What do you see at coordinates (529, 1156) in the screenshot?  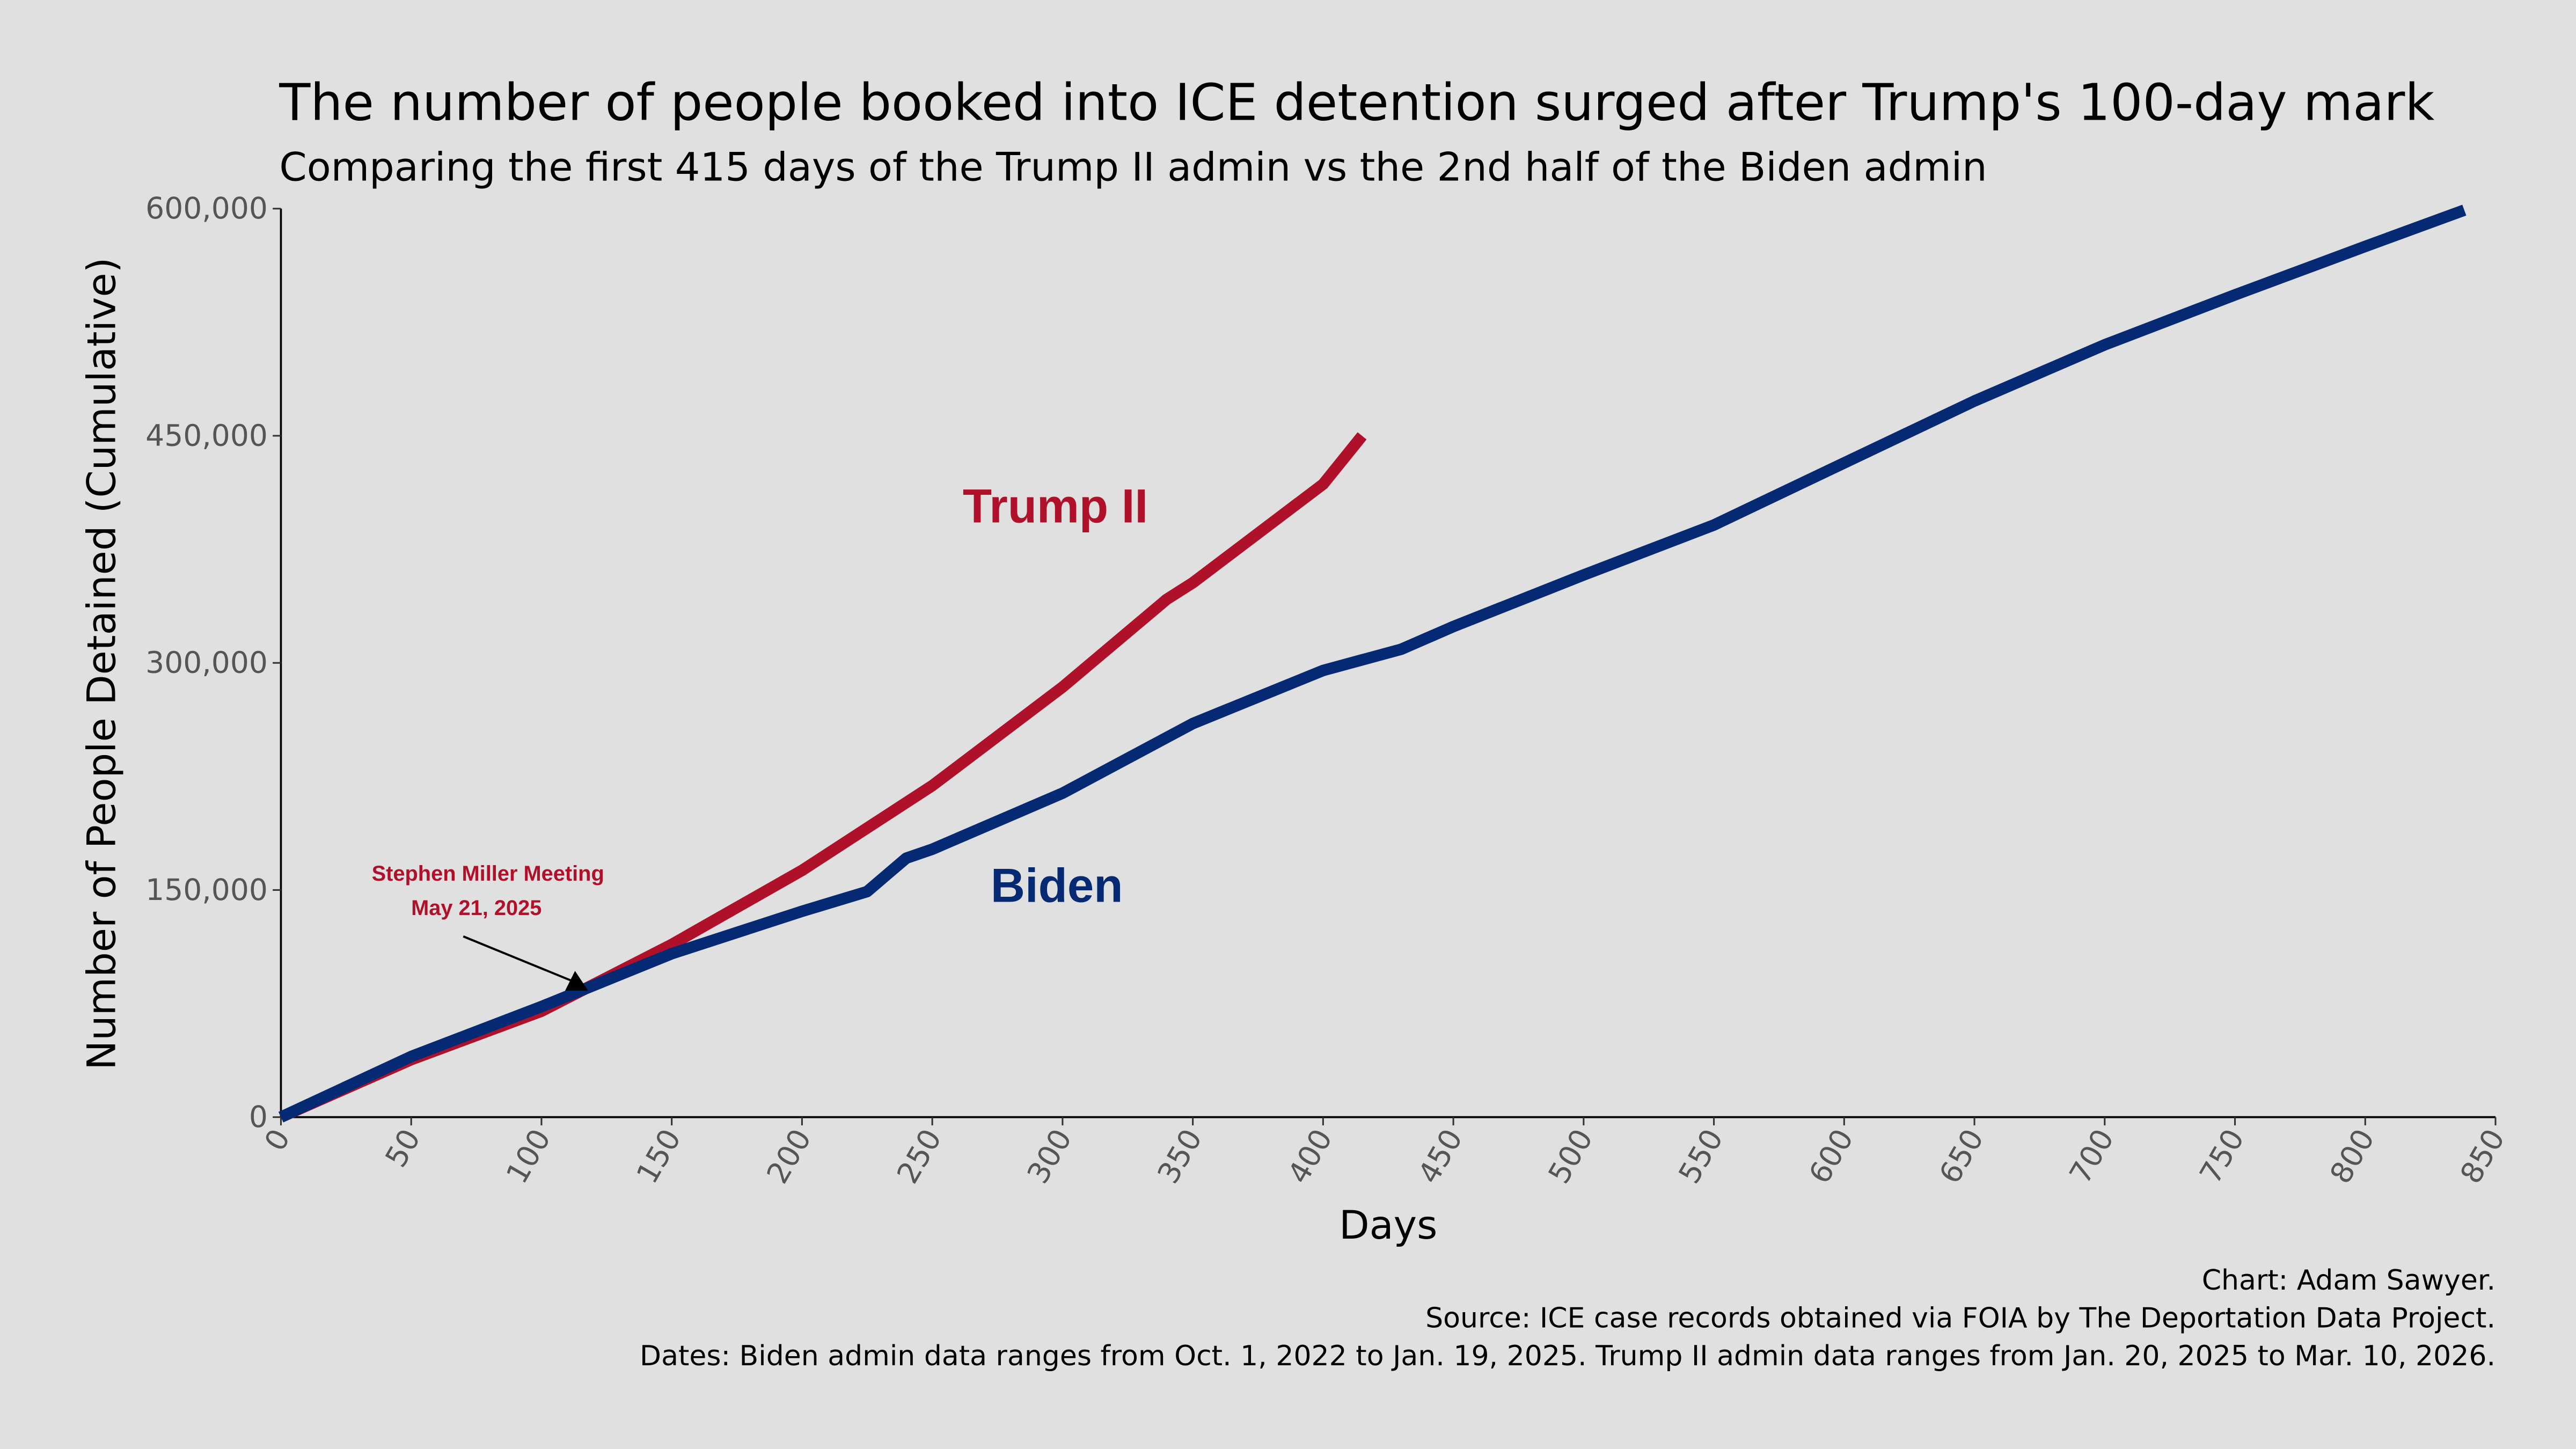 I see `x-tick-label: 100` at bounding box center [529, 1156].